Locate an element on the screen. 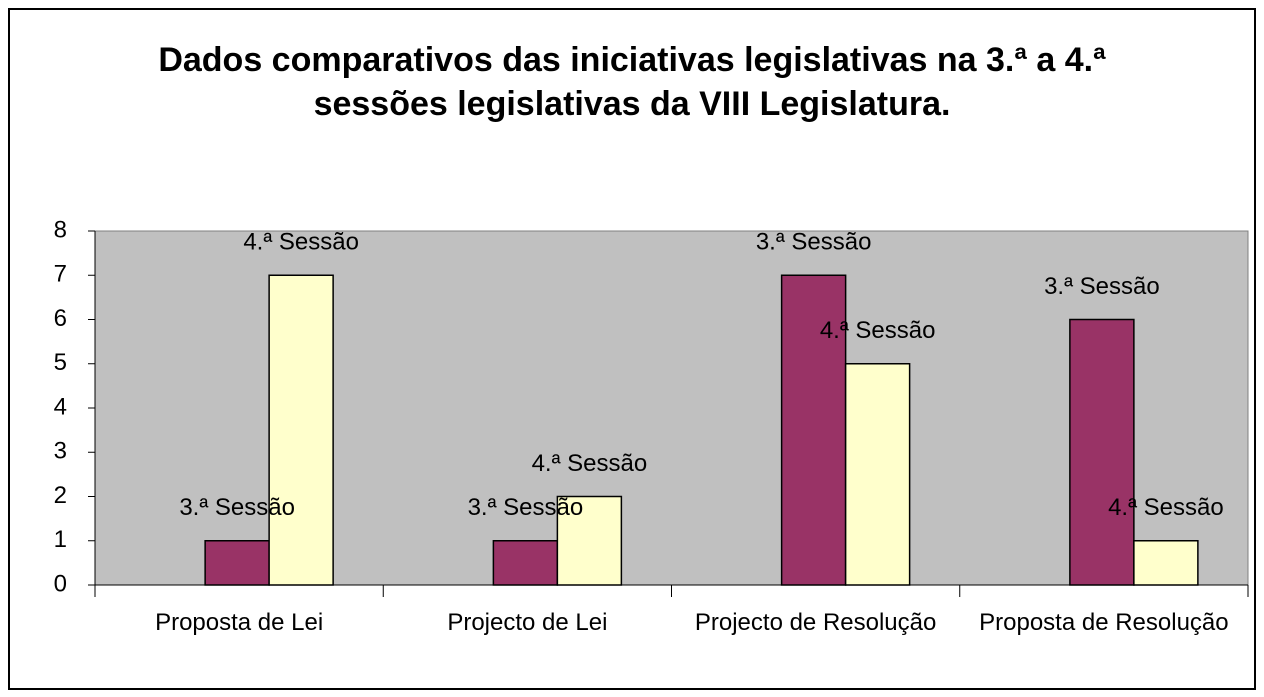 Image resolution: width=1264 pixels, height=697 pixels. y-tick-label: 0 is located at coordinates (60, 583).